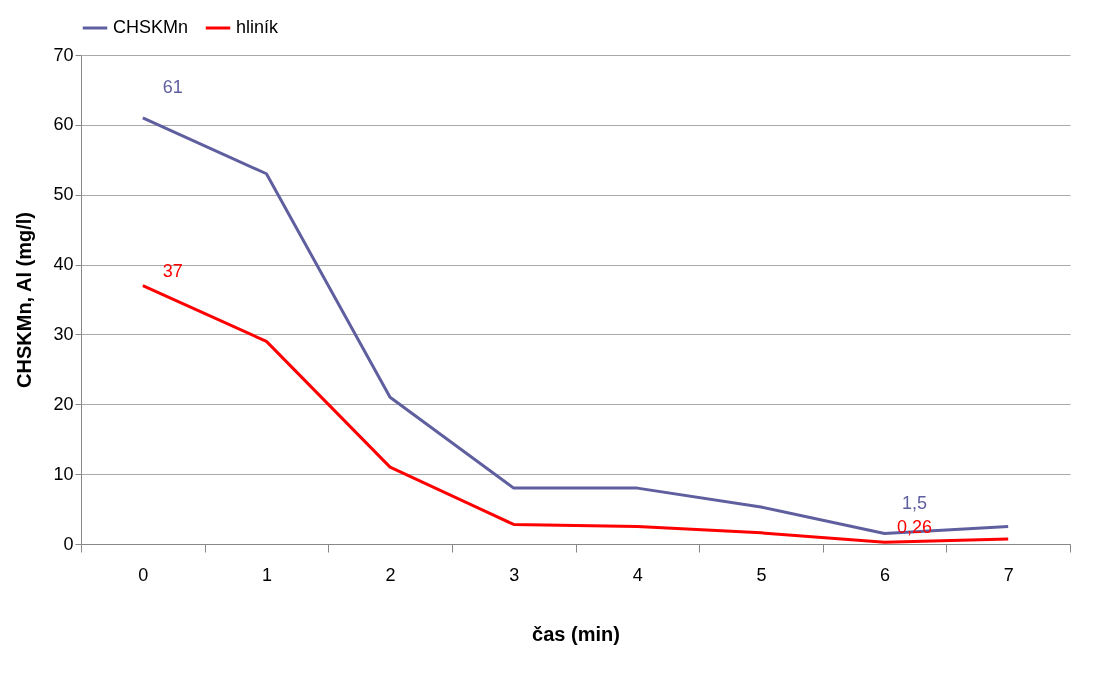 This screenshot has width=1097, height=674. I want to click on data-label: 61, so click(172, 86).